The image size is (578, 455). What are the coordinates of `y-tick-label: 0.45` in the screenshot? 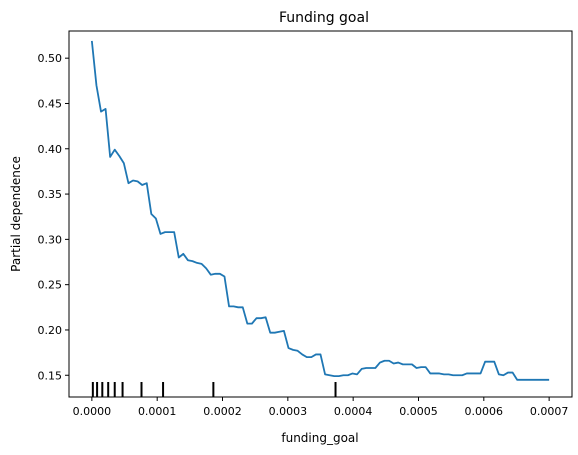 It's located at (50, 103).